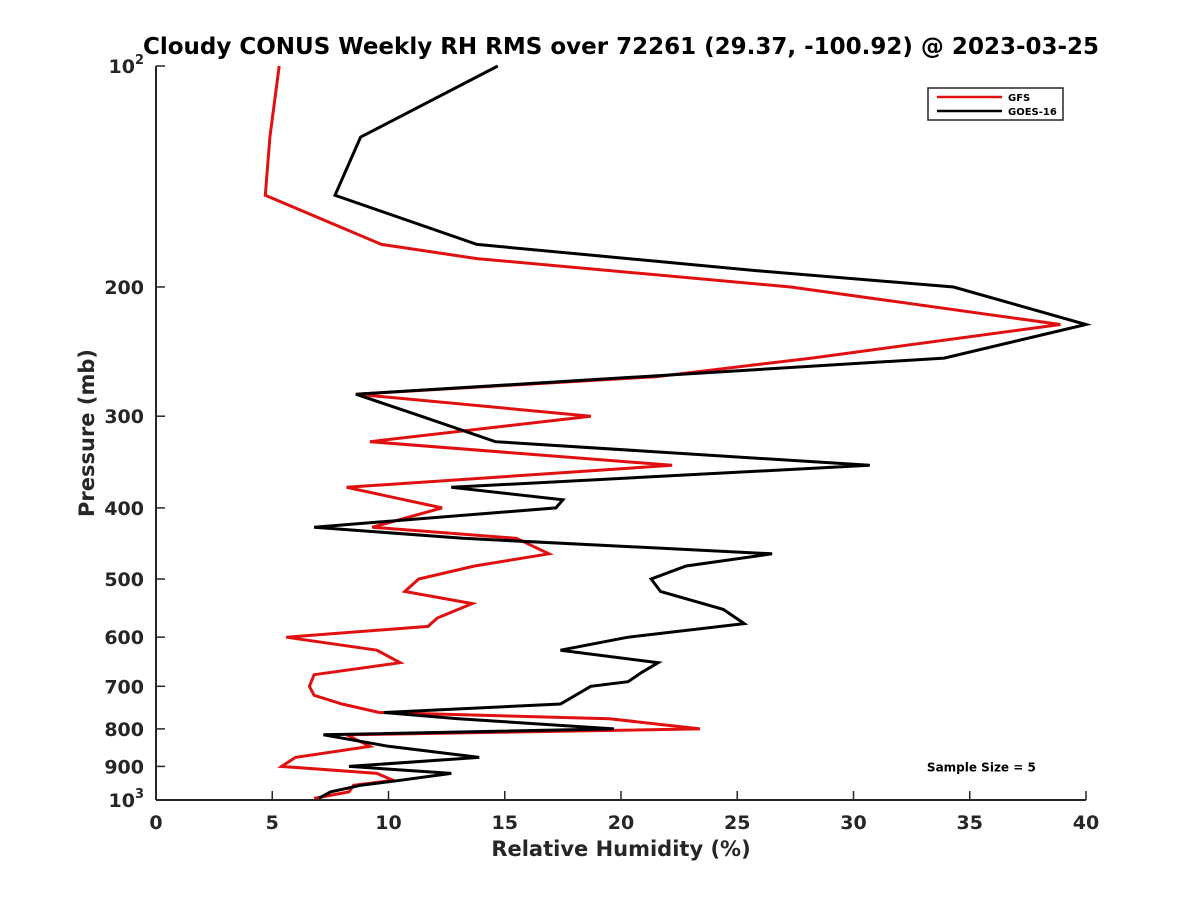 This screenshot has height=900, width=1200. I want to click on x-tick-label: 0, so click(155, 823).